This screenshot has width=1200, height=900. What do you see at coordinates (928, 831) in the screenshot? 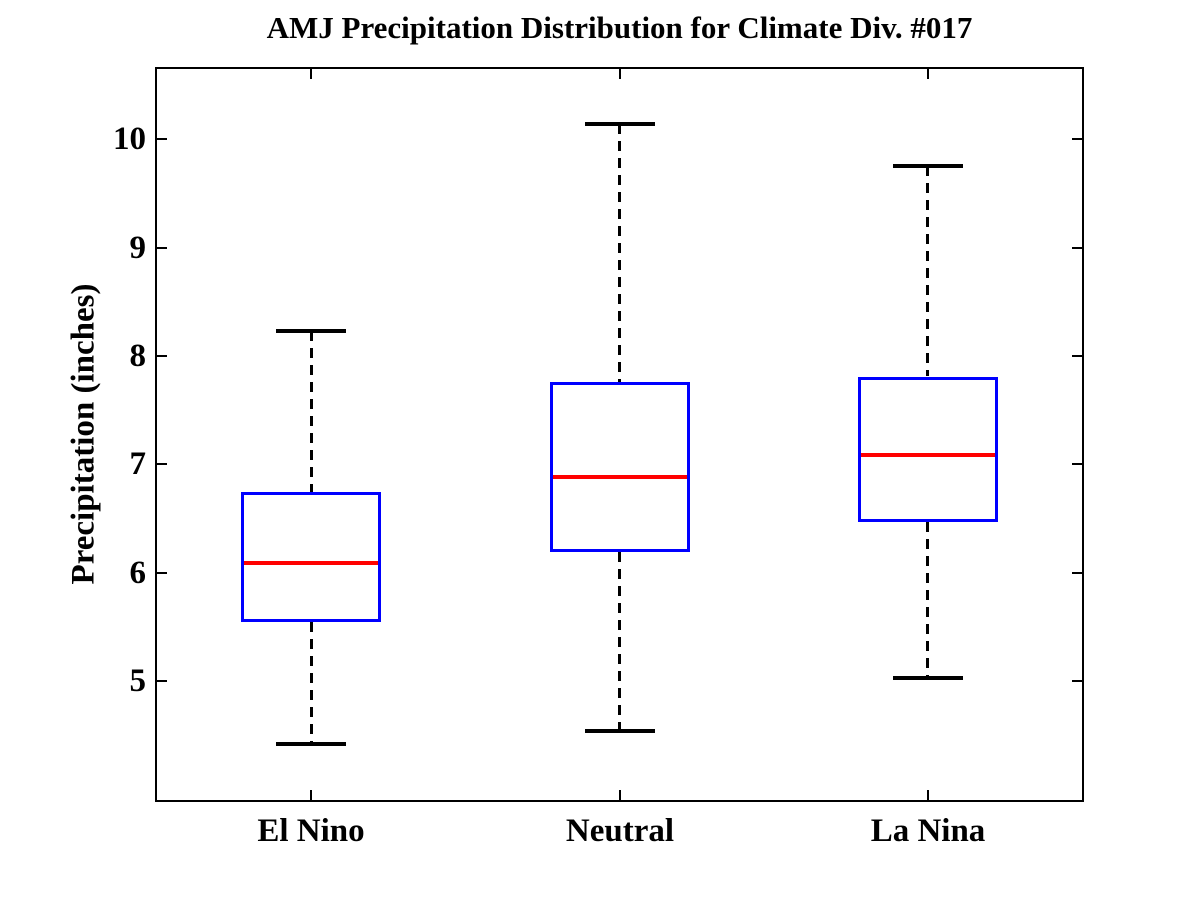
I see `x-category-label: La Nina` at bounding box center [928, 831].